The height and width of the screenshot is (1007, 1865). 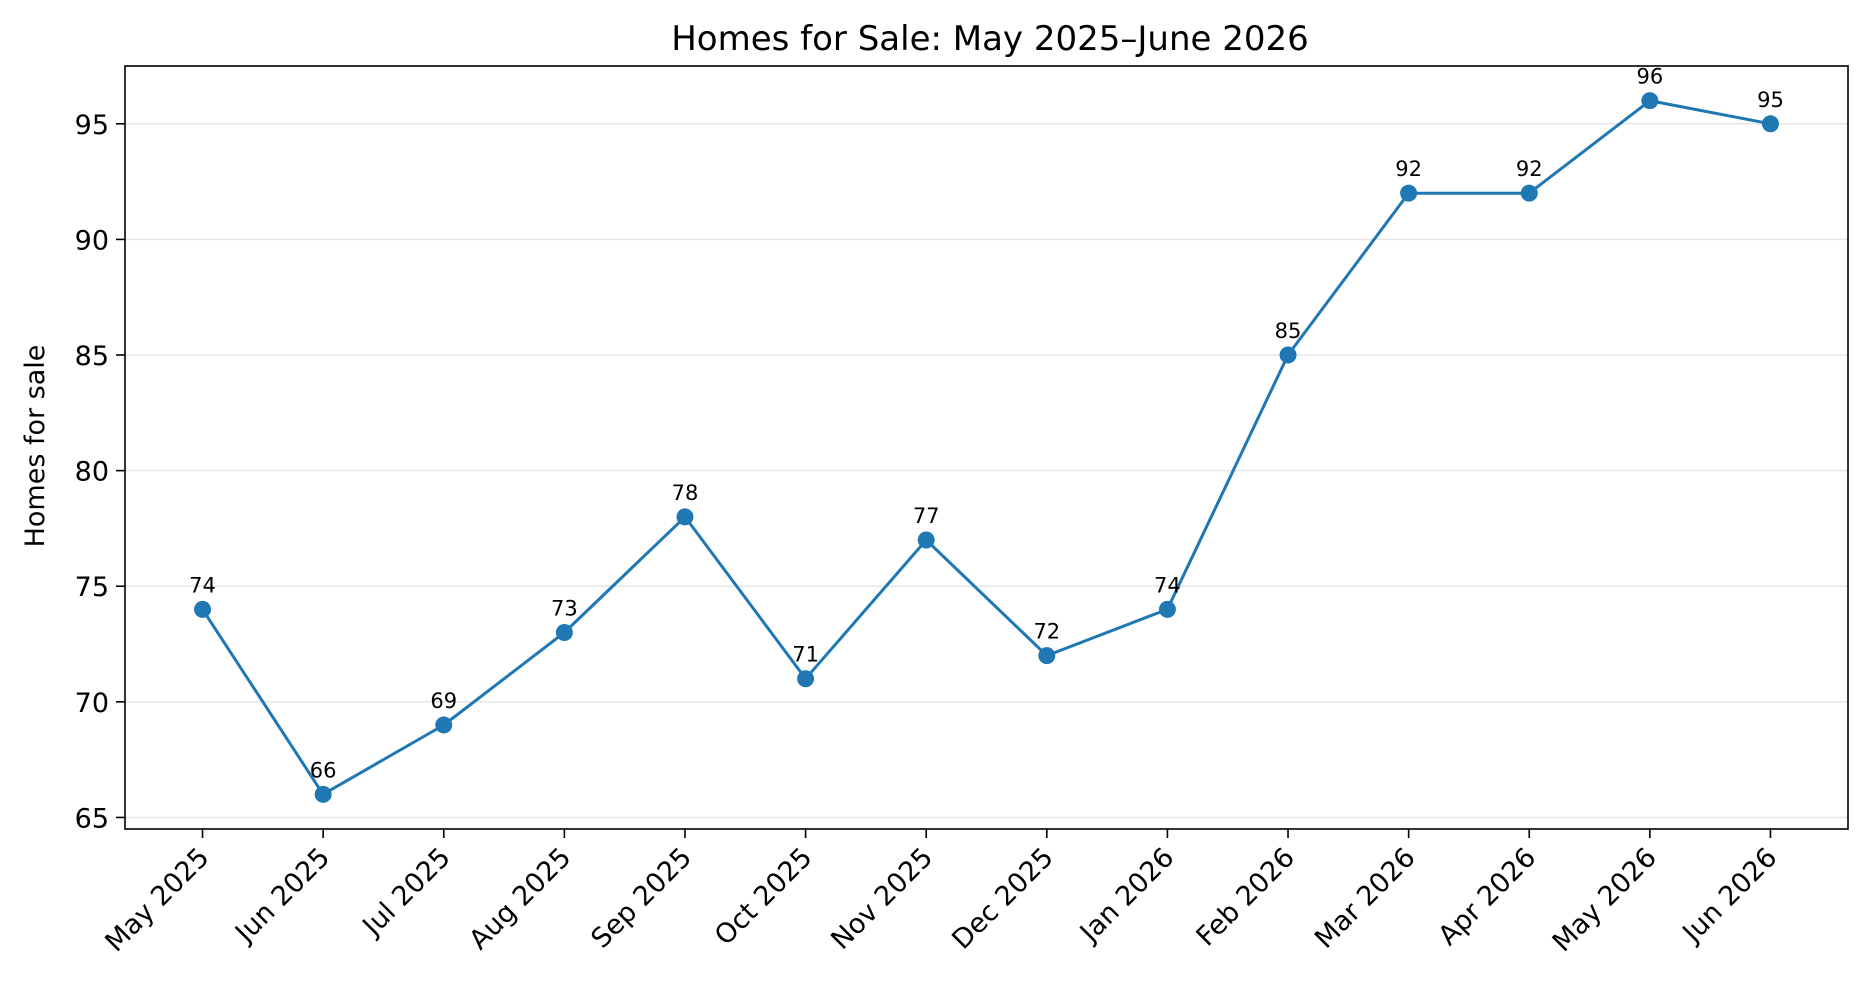 I want to click on x-tick-label: Nov 2025, so click(x=882, y=899).